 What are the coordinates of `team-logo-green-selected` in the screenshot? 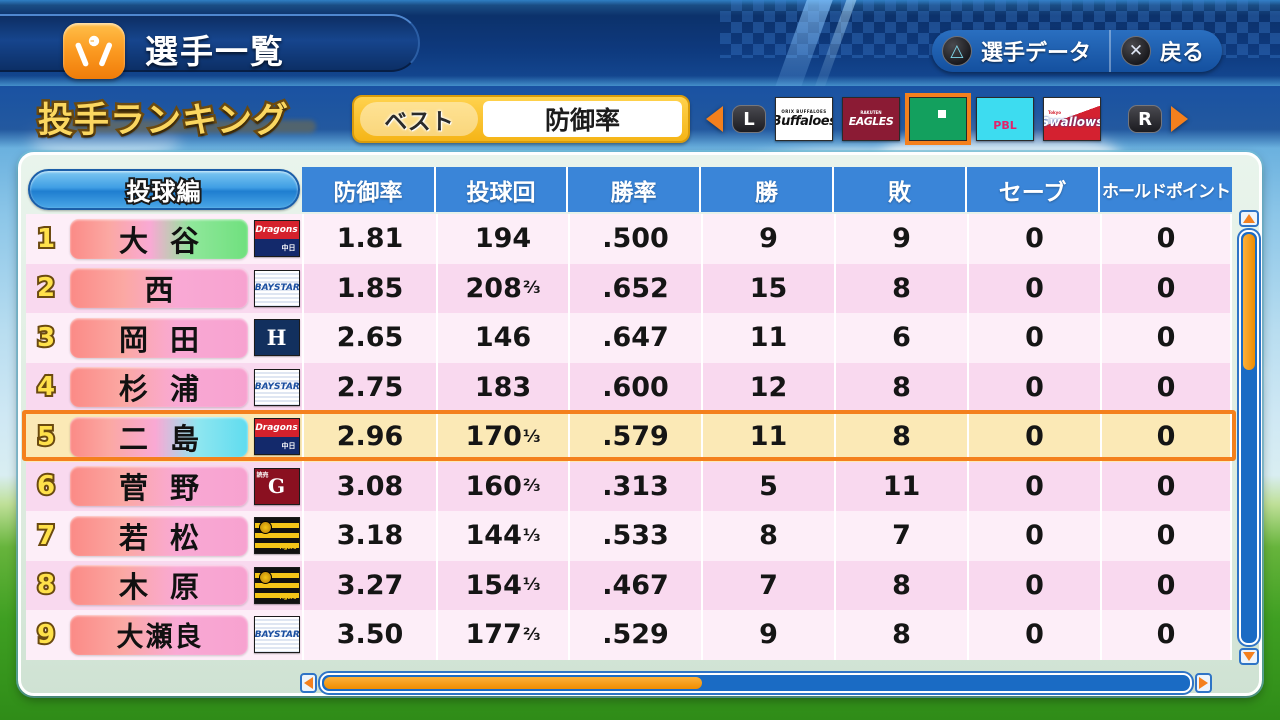 It's located at (938, 119).